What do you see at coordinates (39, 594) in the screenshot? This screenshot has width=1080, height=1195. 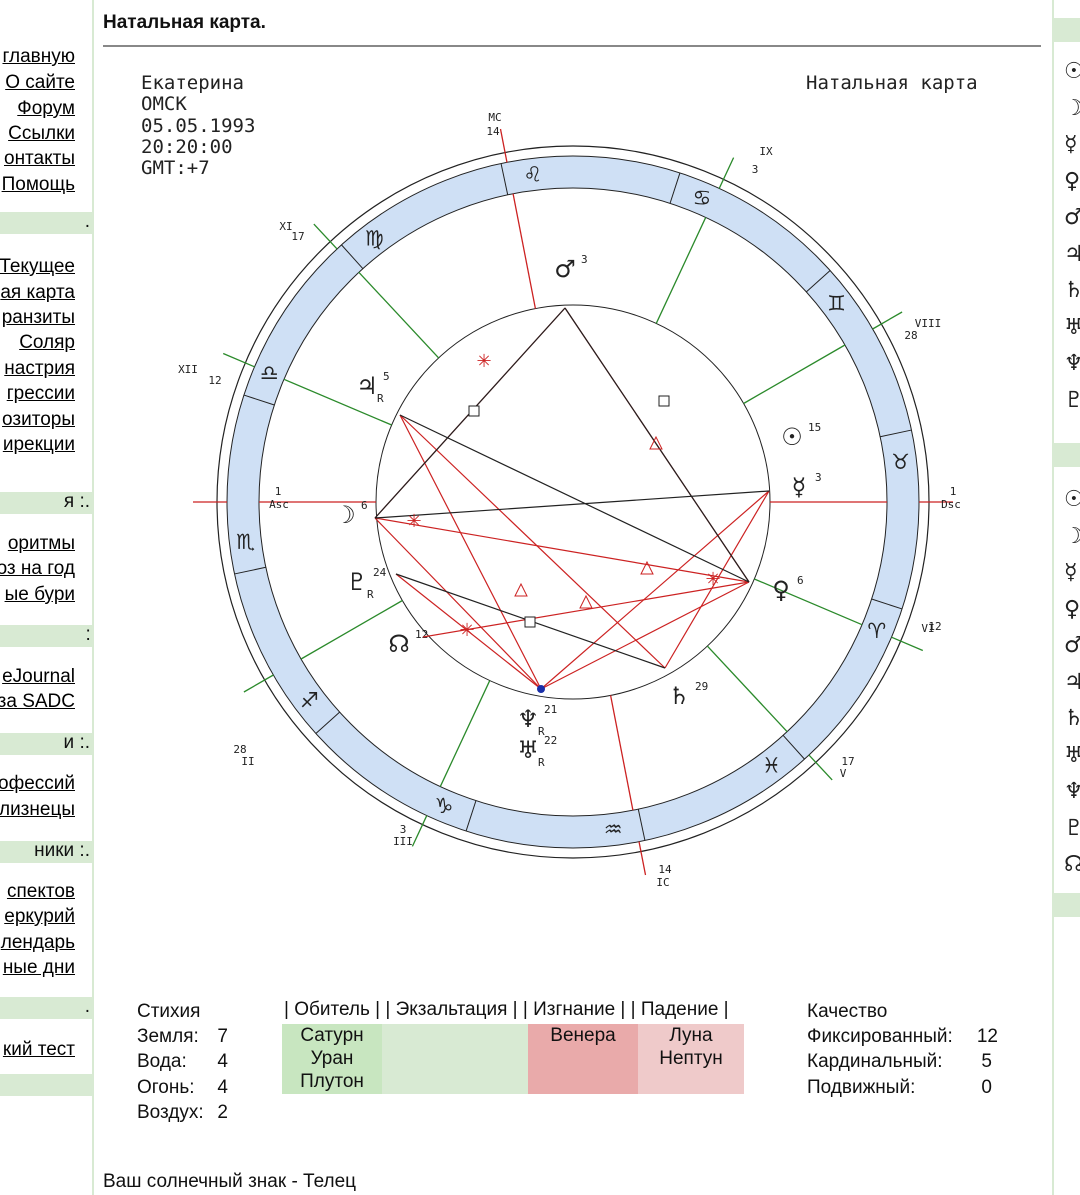 I see `nav-link-magnetic-storms: ые бури` at bounding box center [39, 594].